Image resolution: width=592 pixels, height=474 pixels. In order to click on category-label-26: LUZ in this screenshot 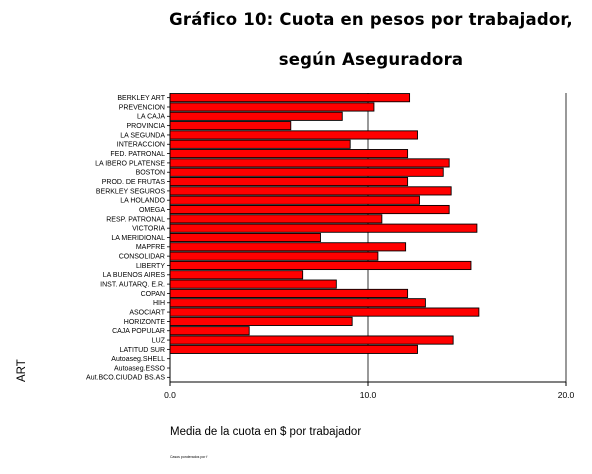, I will do `click(159, 340)`.